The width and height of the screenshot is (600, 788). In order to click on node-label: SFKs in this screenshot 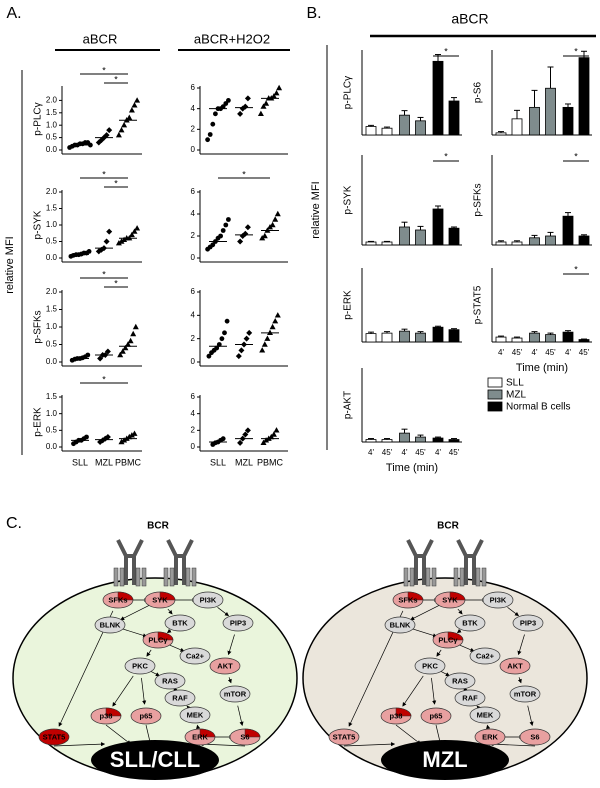, I will do `click(117, 599)`.